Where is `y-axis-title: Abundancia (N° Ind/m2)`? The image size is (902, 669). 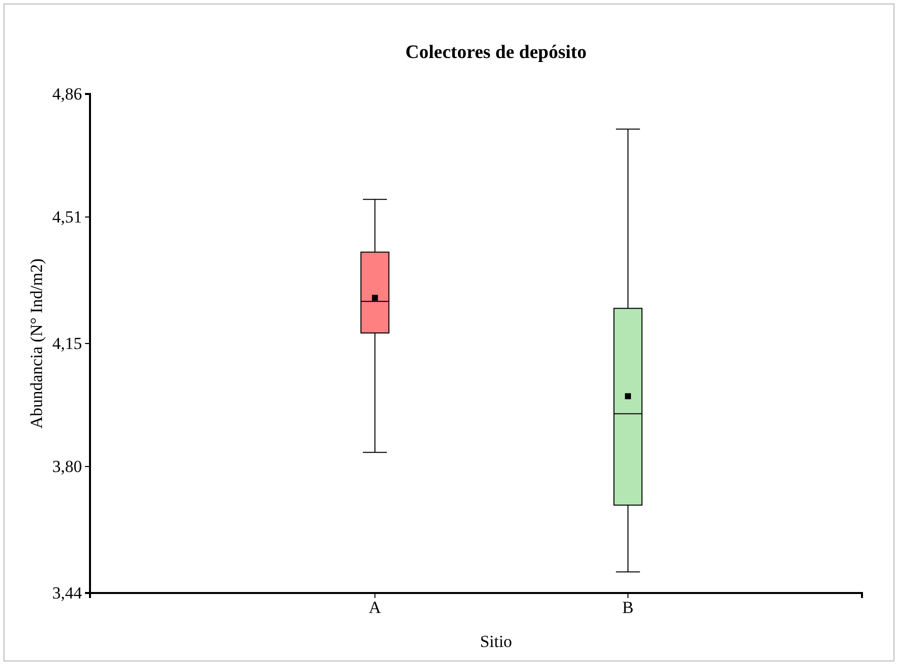 y-axis-title: Abundancia (N° Ind/m2) is located at coordinates (36, 343).